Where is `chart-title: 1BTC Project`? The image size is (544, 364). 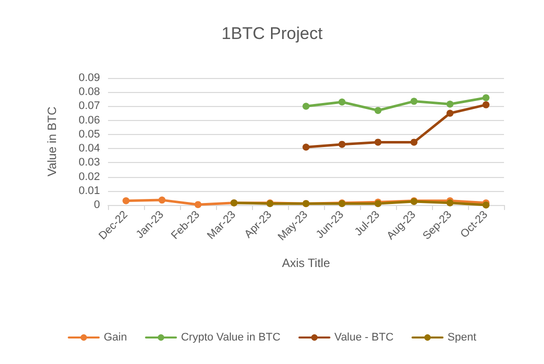
chart-title: 1BTC Project is located at coordinates (272, 33).